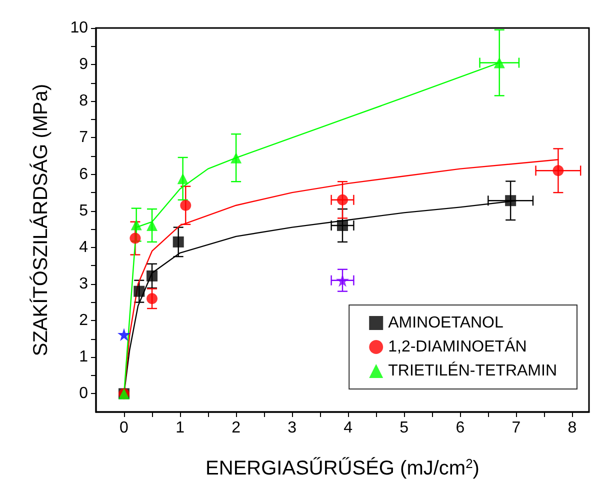  Describe the element at coordinates (404, 428) in the screenshot. I see `x-tick-label: 5` at that location.